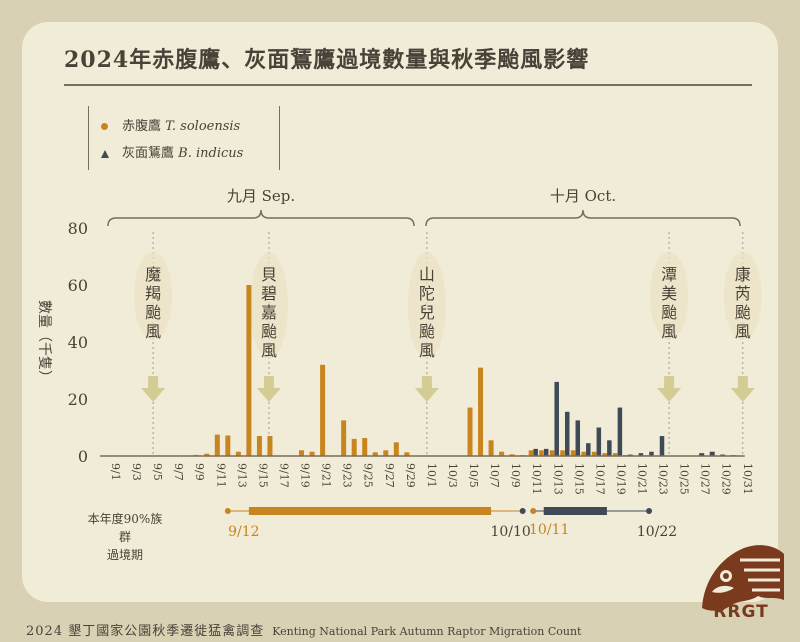 This screenshot has height=642, width=800. Describe the element at coordinates (157, 472) in the screenshot. I see `x-tick-label: 9/5` at that location.